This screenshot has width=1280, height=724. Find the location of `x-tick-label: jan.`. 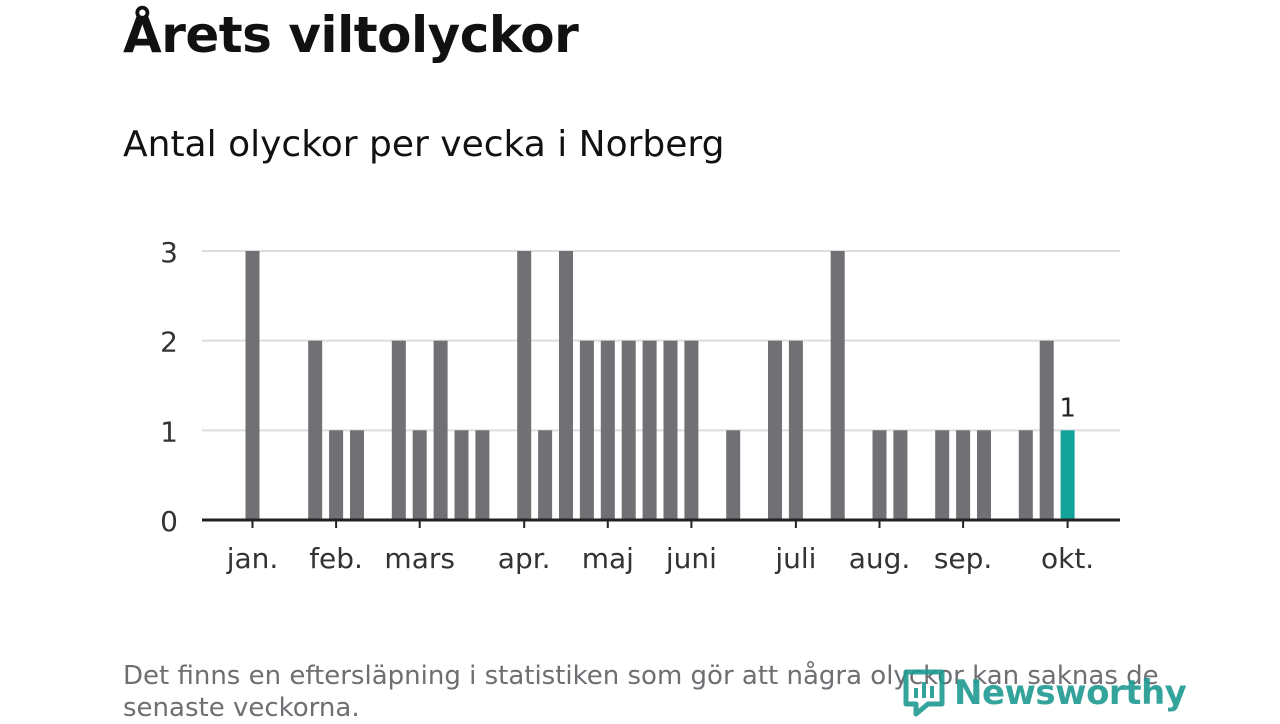

x-tick-label: jan. is located at coordinates (252, 558).